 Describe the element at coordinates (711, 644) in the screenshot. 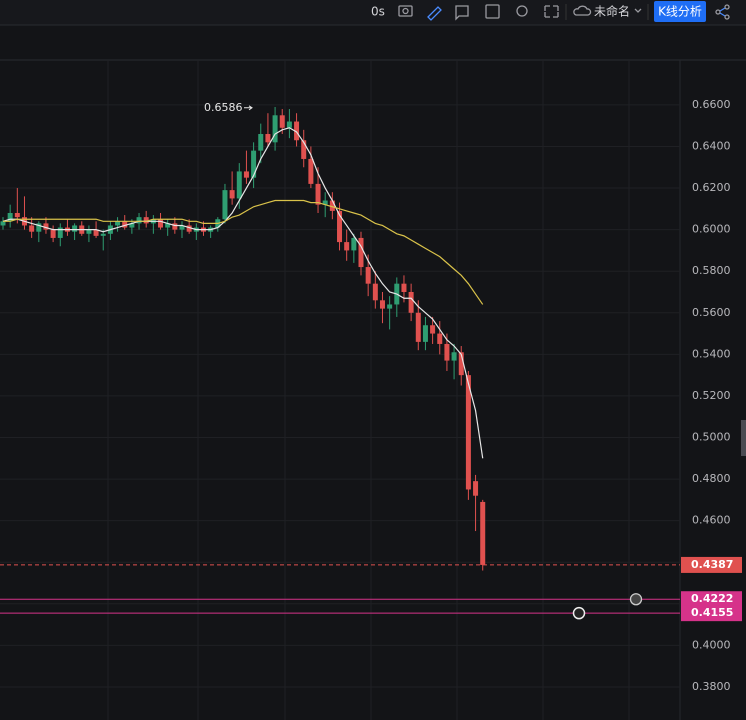

I see `y-tick-label: 0.4000` at that location.